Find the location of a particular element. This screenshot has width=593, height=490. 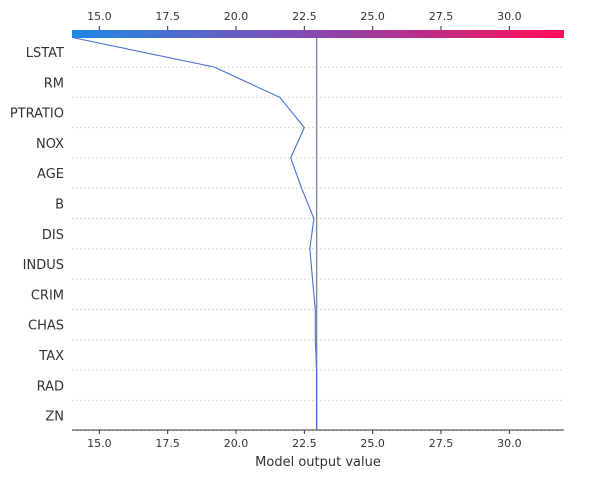

x-tick-label: 15.0 is located at coordinates (99, 443).